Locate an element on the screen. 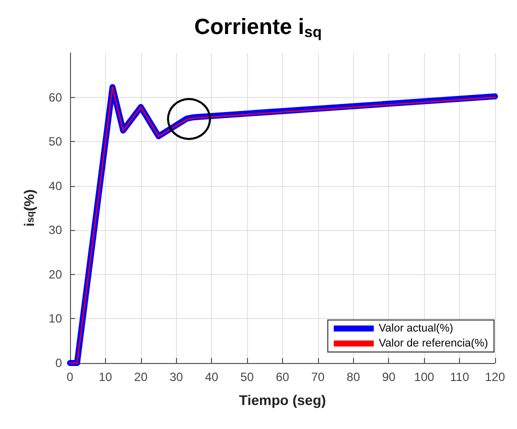 The height and width of the screenshot is (429, 517). y-tick-label: 0 is located at coordinates (58, 363).